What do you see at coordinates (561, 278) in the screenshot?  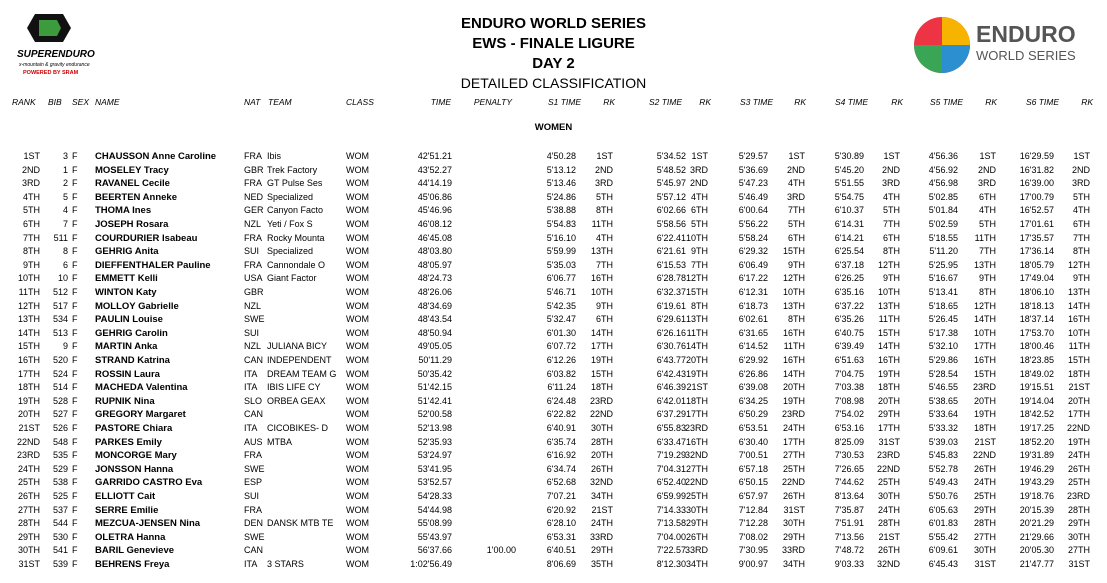 I see `table-cell: 6'06.77` at bounding box center [561, 278].